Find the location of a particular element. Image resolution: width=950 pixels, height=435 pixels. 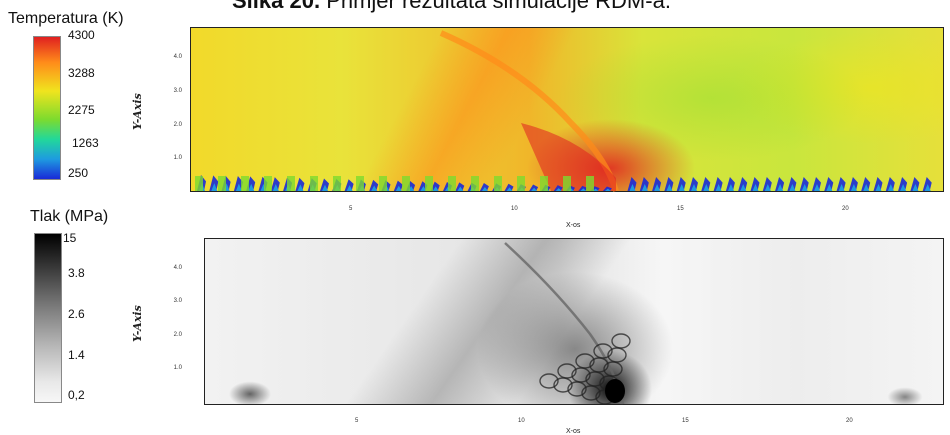

temp-y-tick-1: 3.0 is located at coordinates (177, 91).